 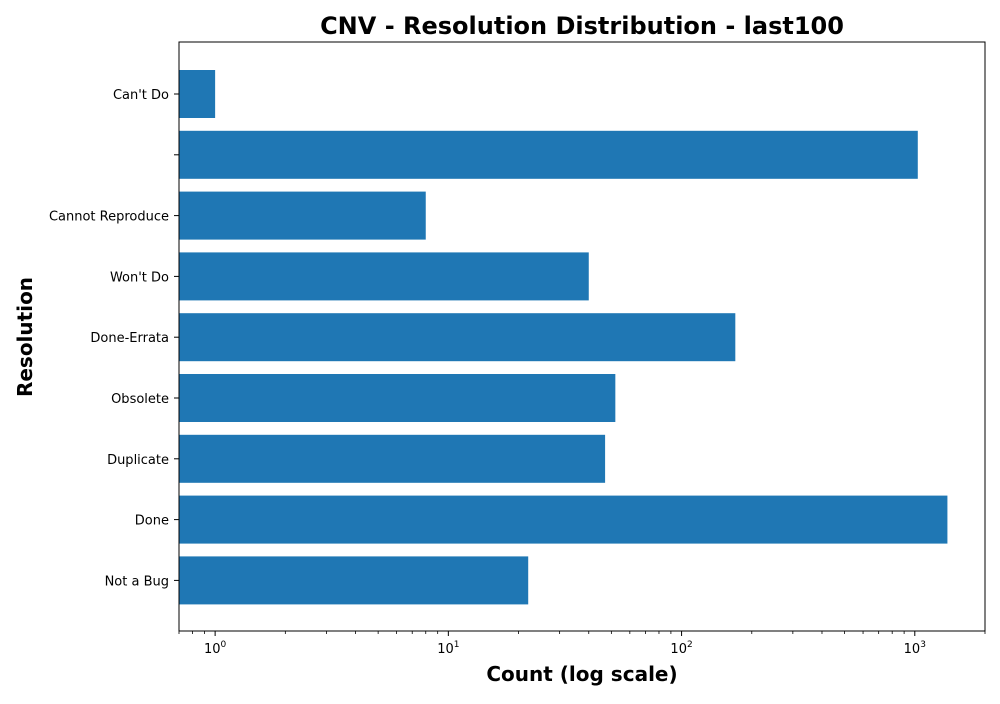 I want to click on chart-title: CNV - Resolution Distribution - last100, so click(x=582, y=26).